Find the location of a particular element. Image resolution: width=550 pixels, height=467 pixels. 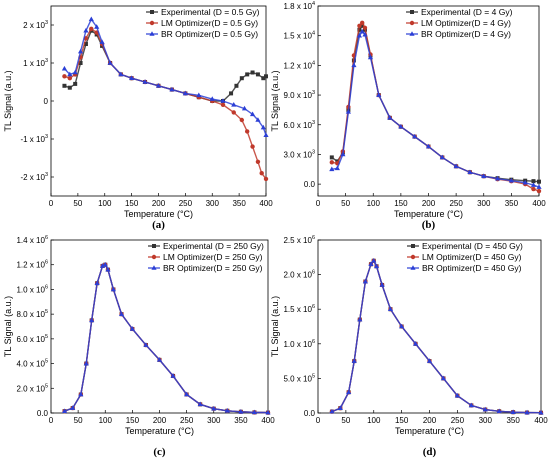

y-tick-label: 1.0 x 10⁶ is located at coordinates (32, 289).